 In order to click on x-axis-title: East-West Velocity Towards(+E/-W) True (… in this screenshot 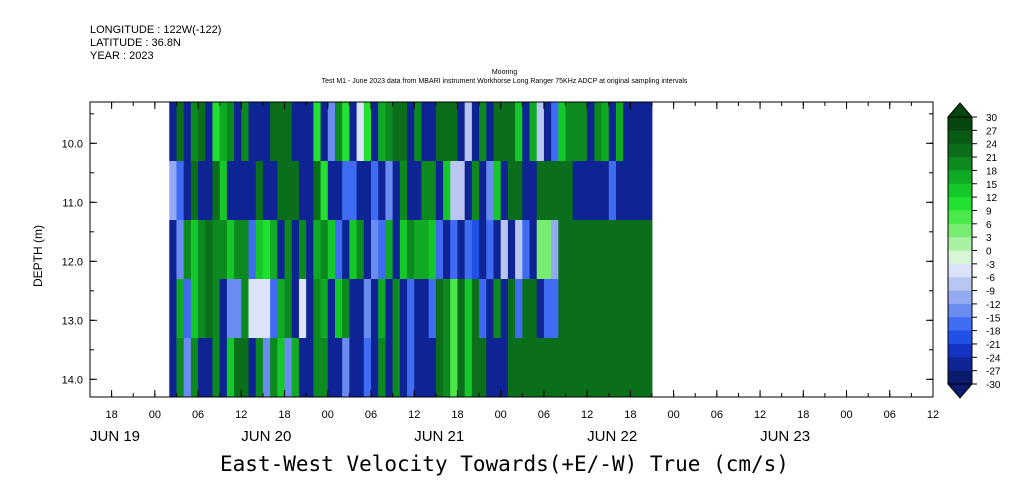, I will do `click(504, 464)`.